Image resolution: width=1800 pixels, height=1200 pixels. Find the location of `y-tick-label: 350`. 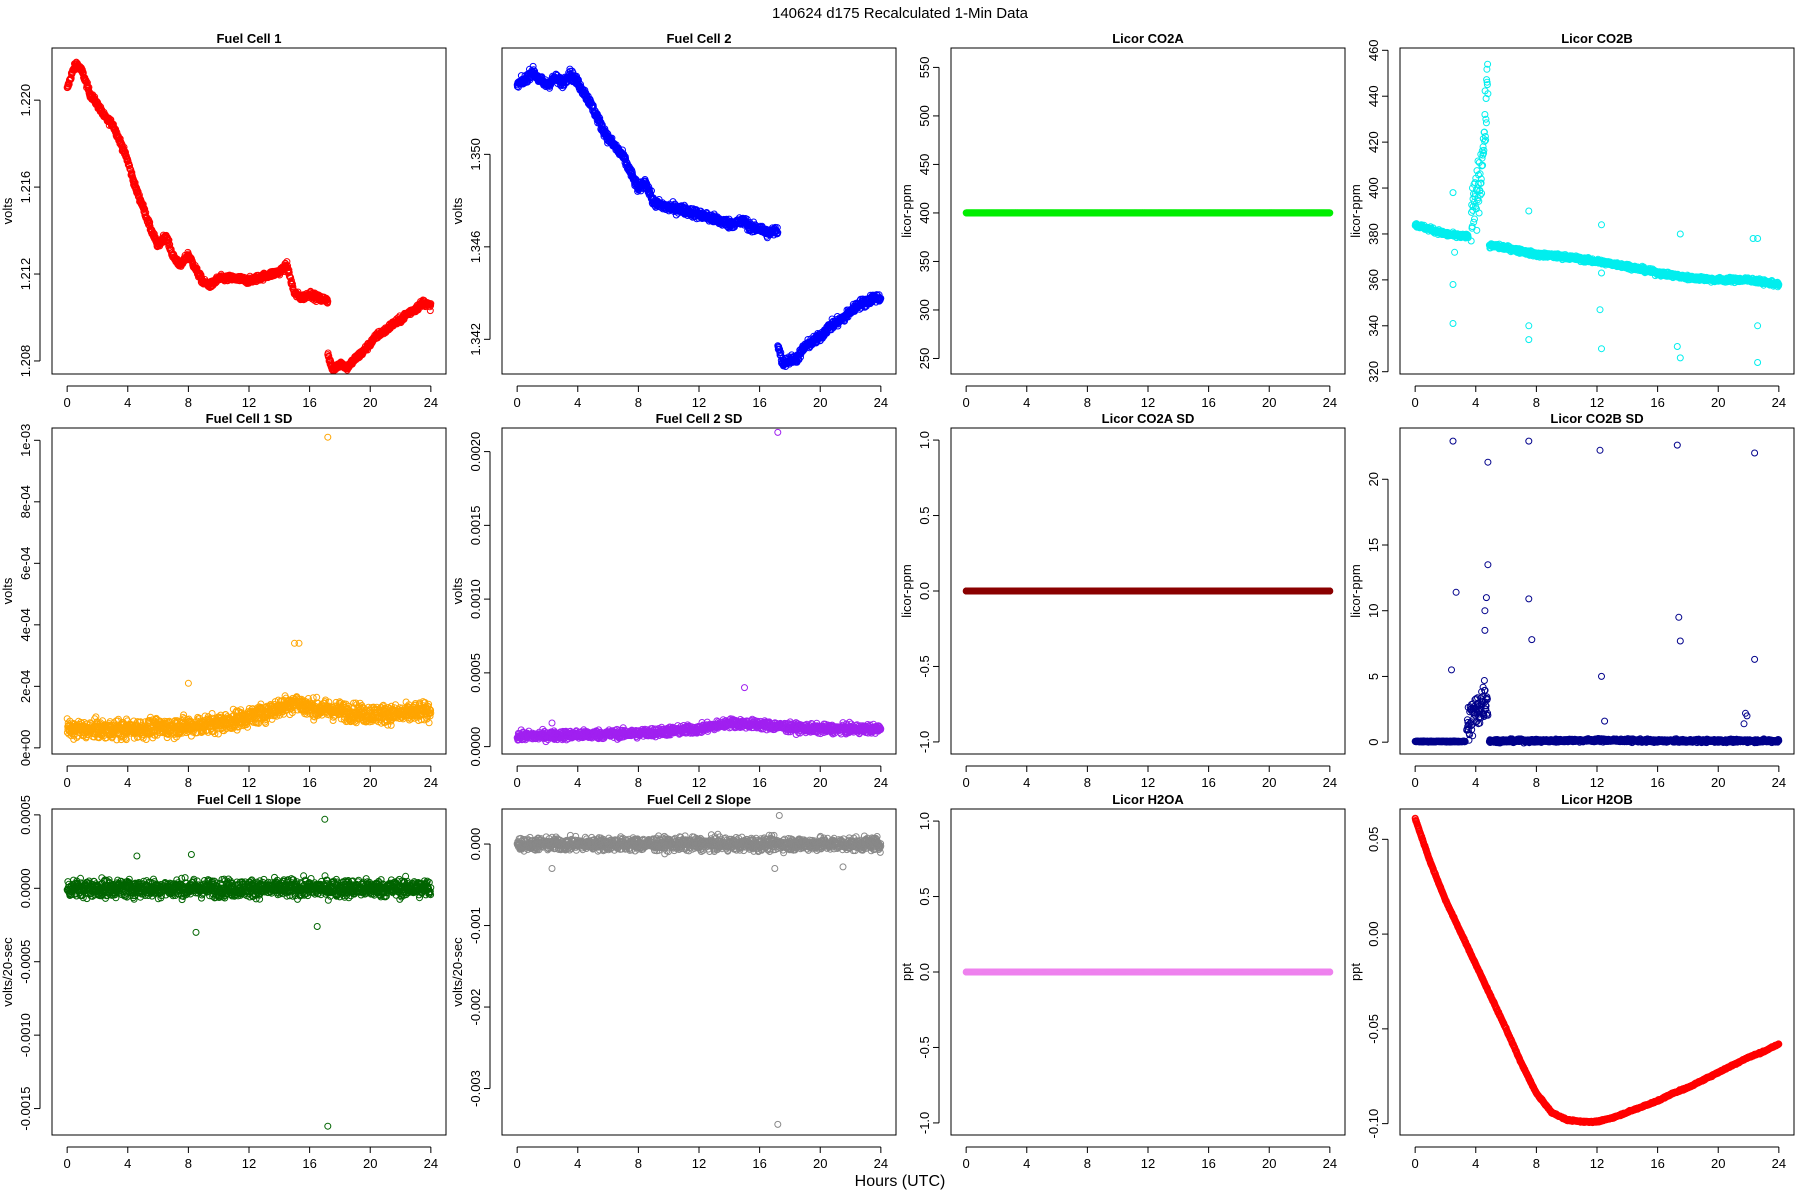

y-tick-label: 350 is located at coordinates (924, 262).